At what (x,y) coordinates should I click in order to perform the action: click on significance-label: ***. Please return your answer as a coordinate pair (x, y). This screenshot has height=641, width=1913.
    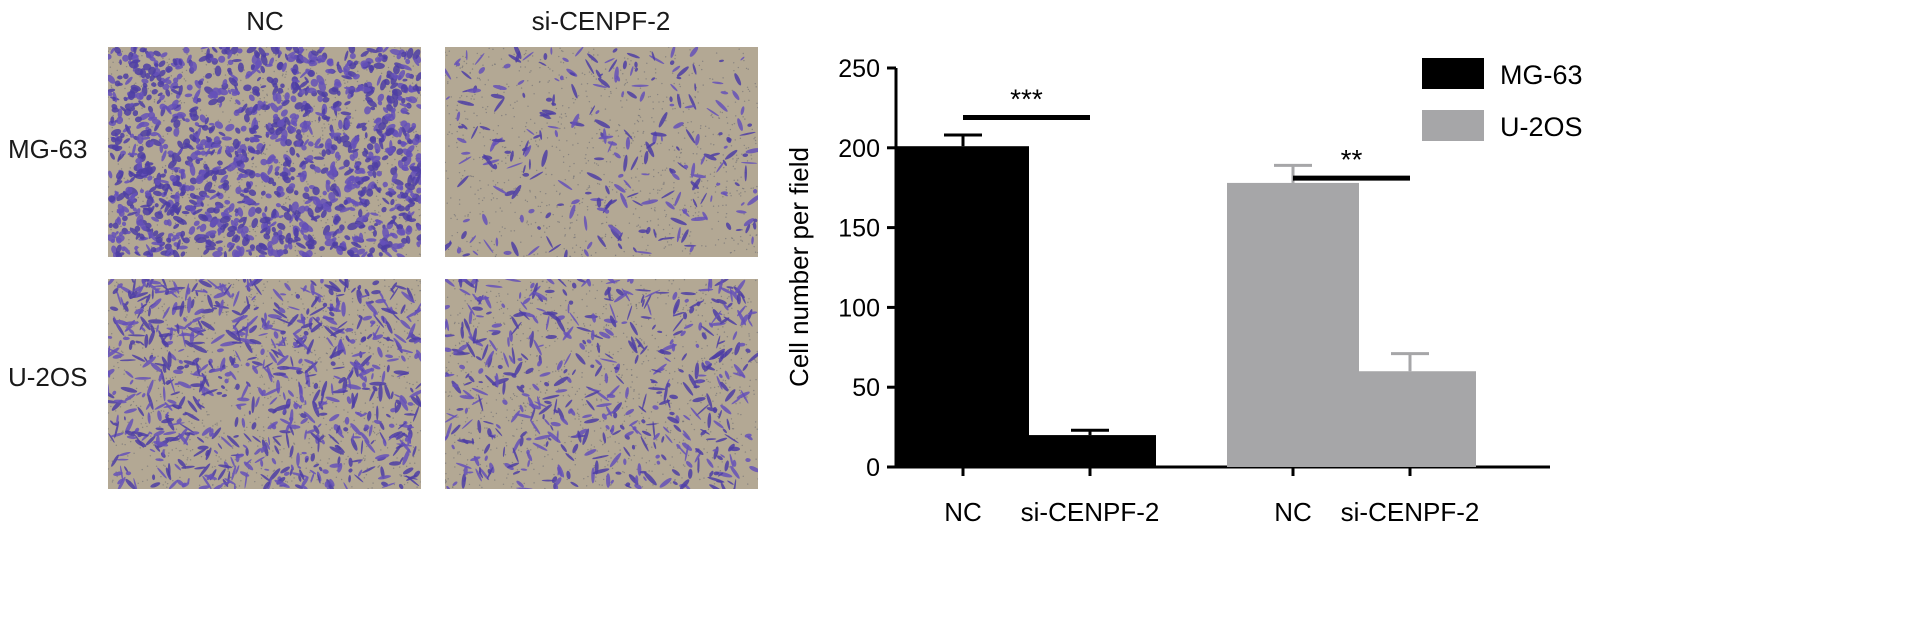
    Looking at the image, I should click on (1026, 98).